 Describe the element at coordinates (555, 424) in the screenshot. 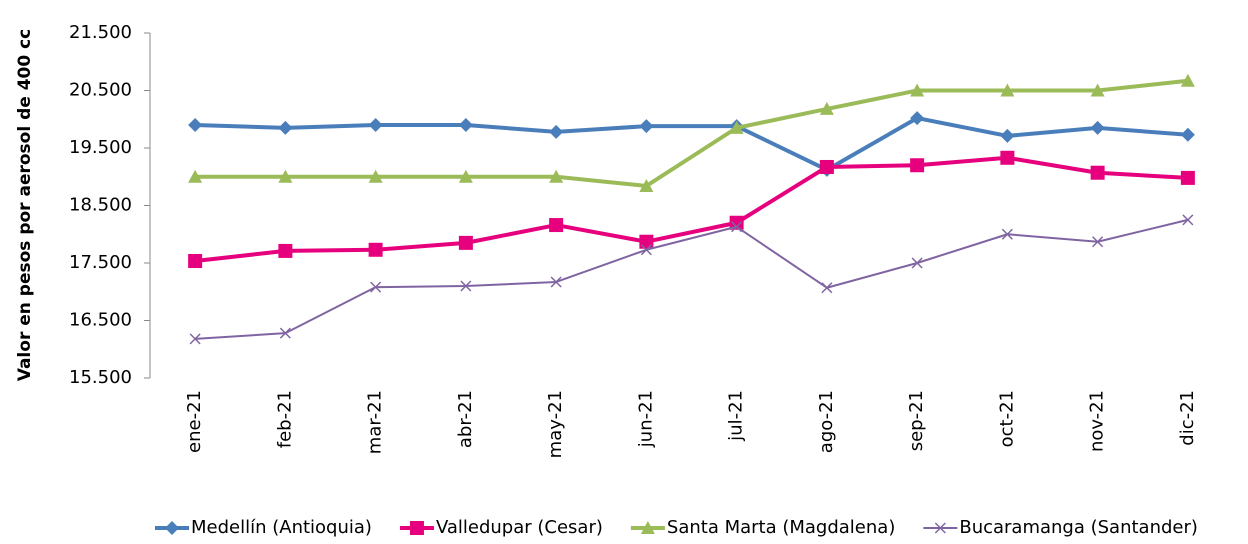

I see `x-tick-label: may-21` at that location.